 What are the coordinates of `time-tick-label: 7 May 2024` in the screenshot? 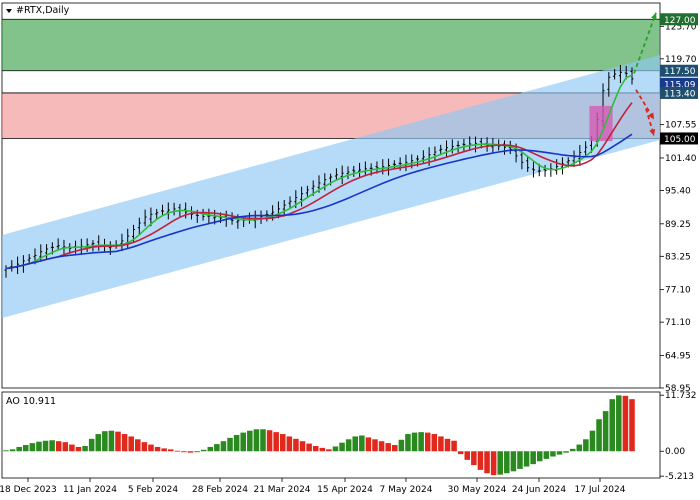 It's located at (406, 490).